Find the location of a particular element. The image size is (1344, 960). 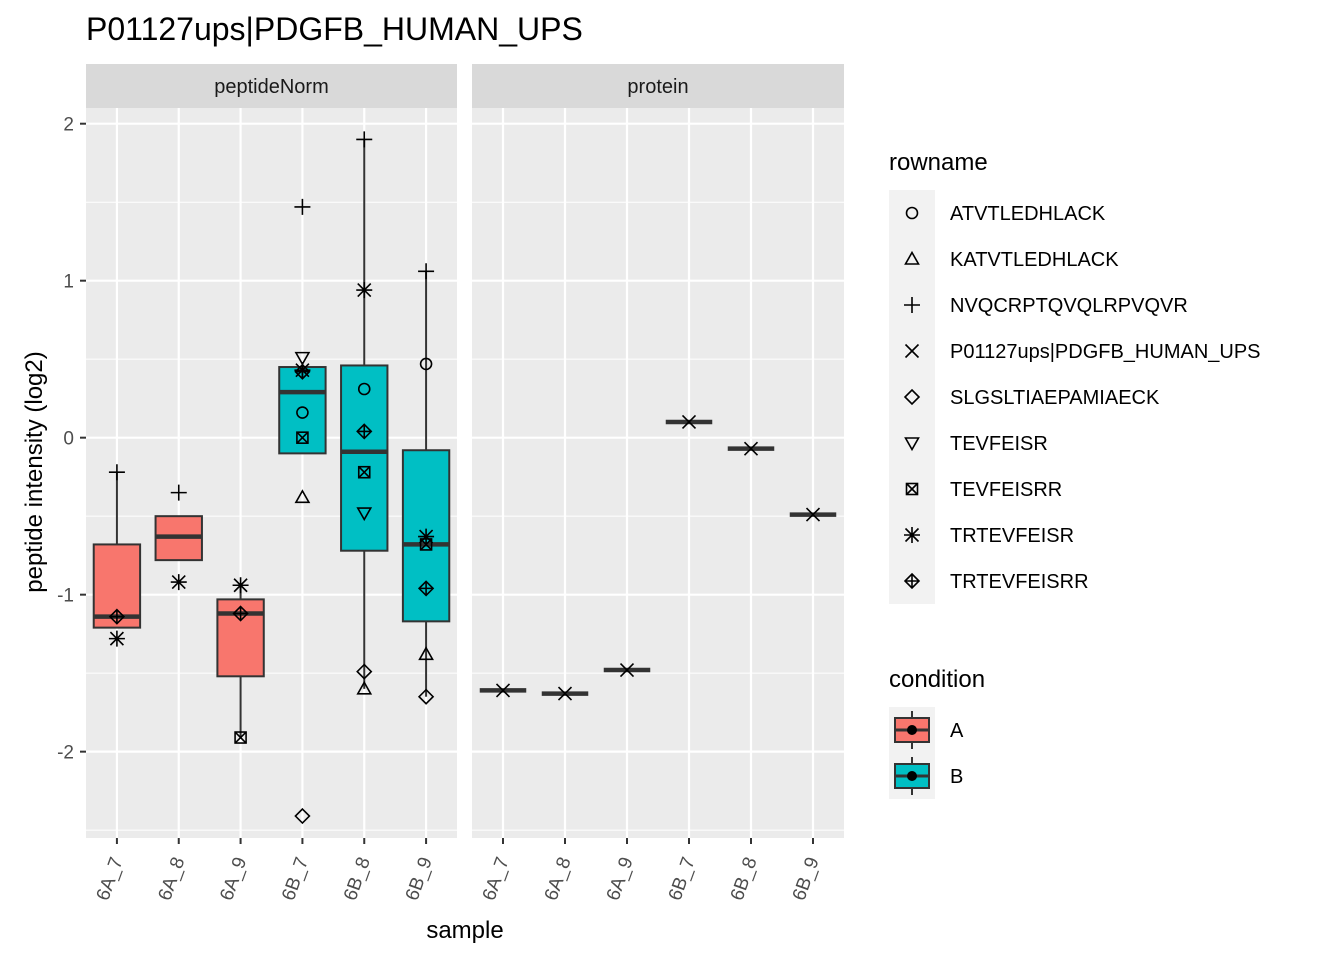

x-tick-label: 6A_8 is located at coordinates (172, 879).